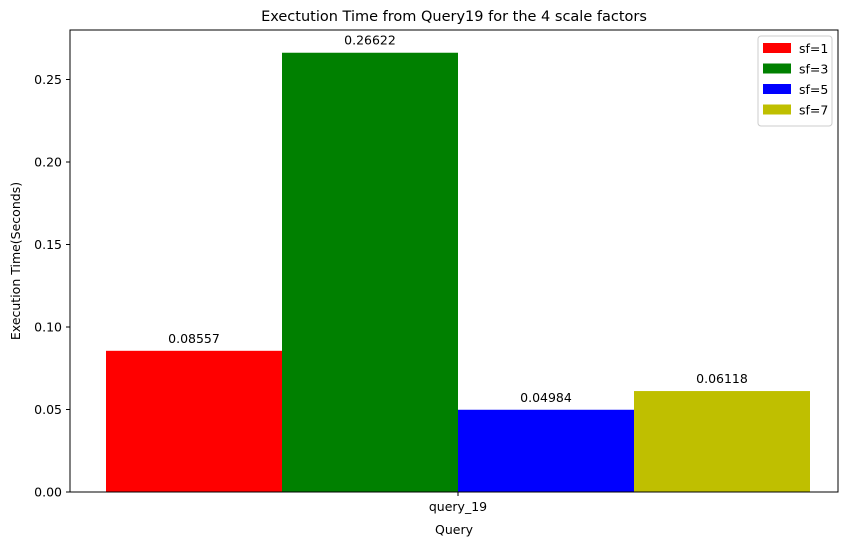  What do you see at coordinates (48, 409) in the screenshot?
I see `y-tick-label: 0.05` at bounding box center [48, 409].